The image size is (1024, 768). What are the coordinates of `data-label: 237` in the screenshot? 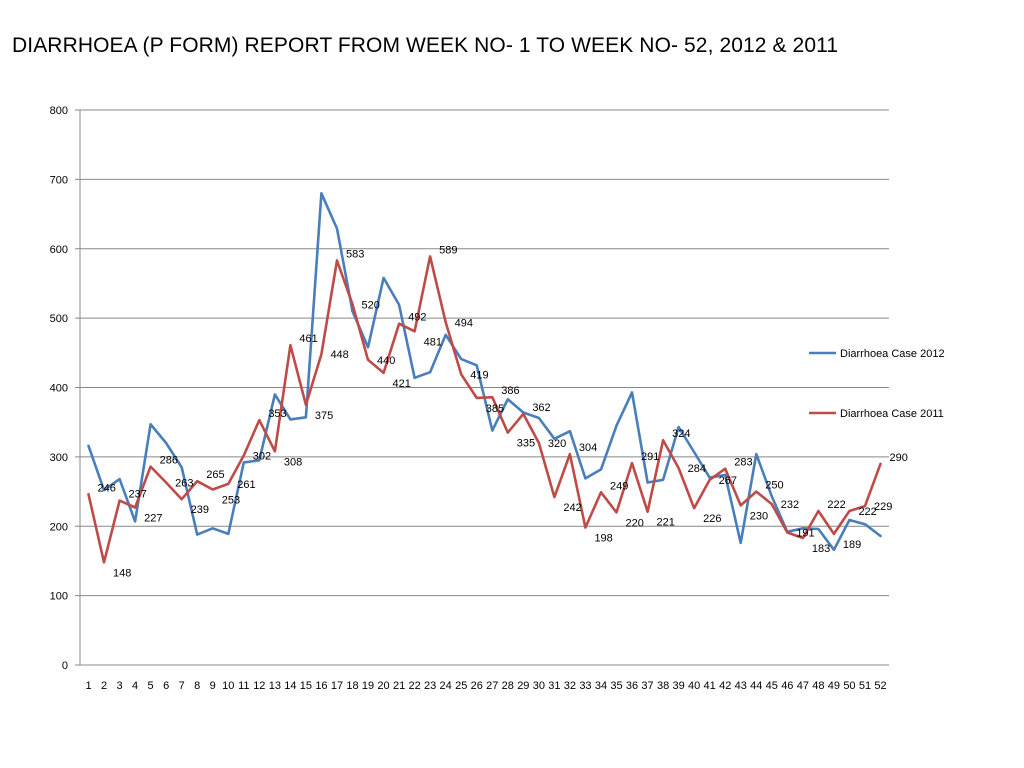 It's located at (138, 495).